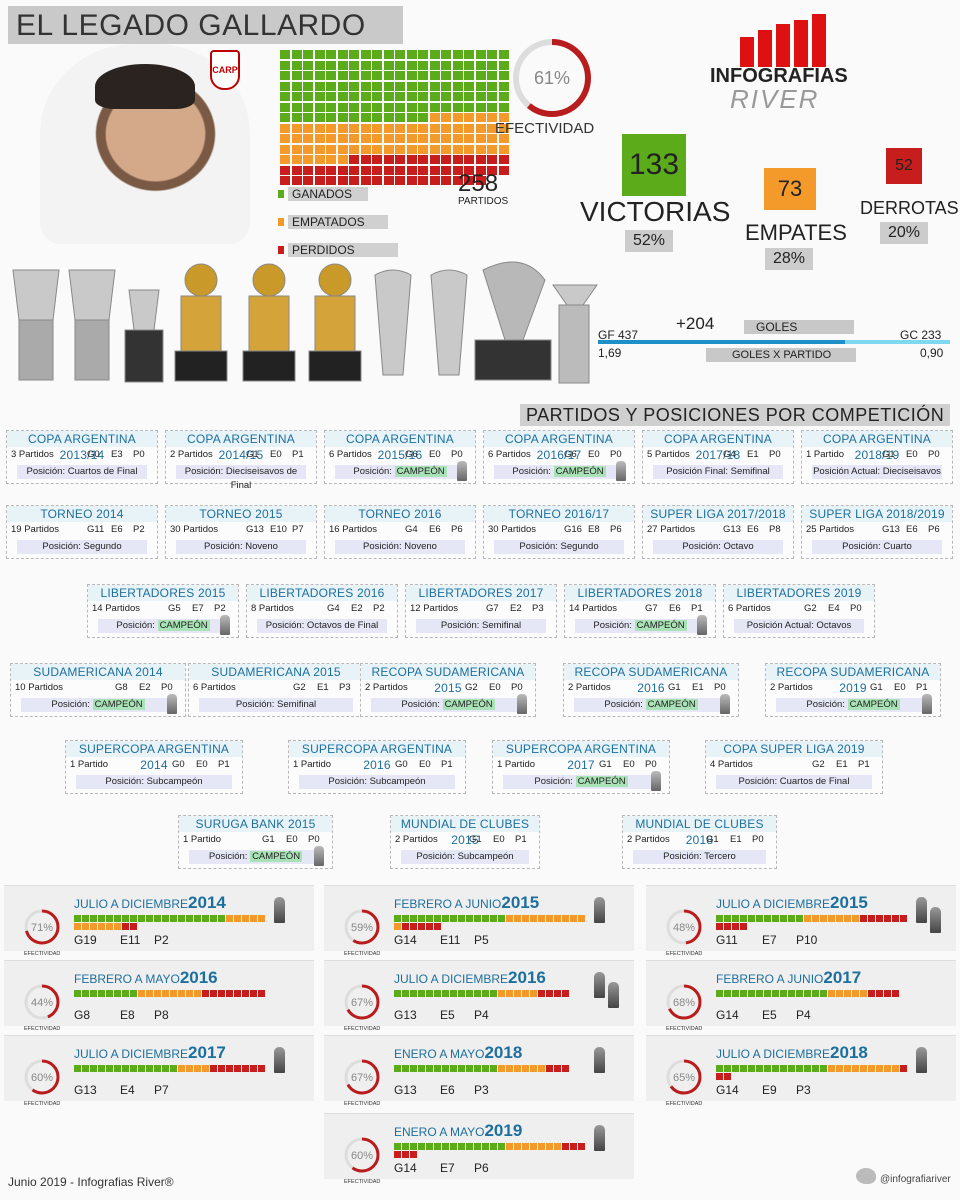  Describe the element at coordinates (471, 687) in the screenshot. I see `competition-won: G2` at that location.